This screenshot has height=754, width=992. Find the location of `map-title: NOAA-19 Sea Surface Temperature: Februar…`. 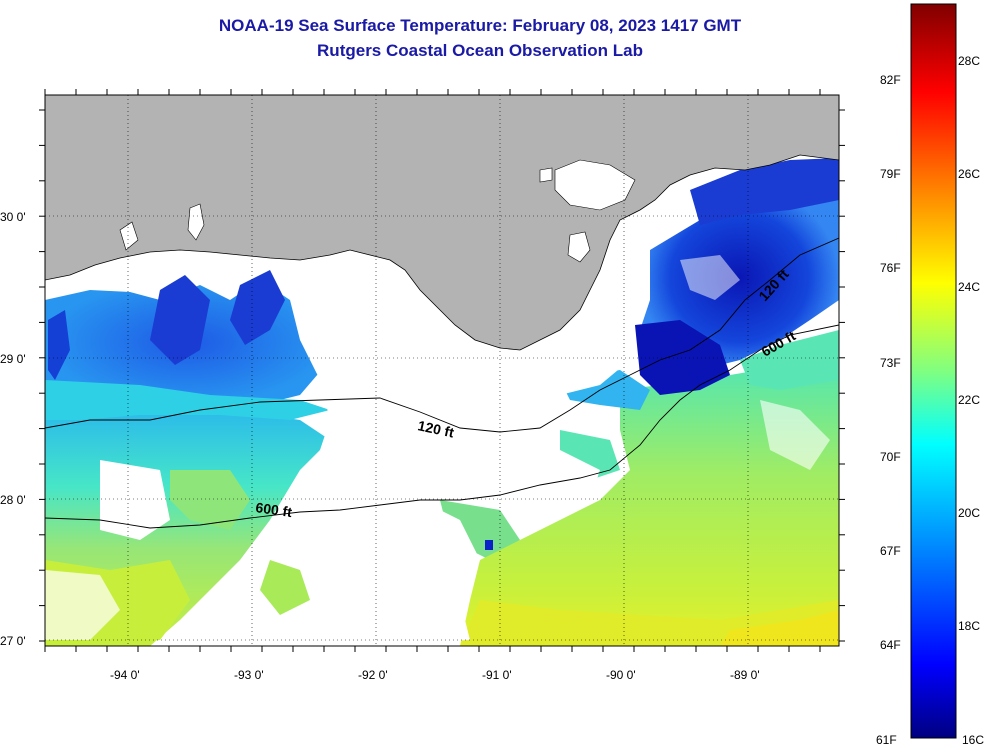

map-title: NOAA-19 Sea Surface Temperature: Februar… is located at coordinates (480, 25).